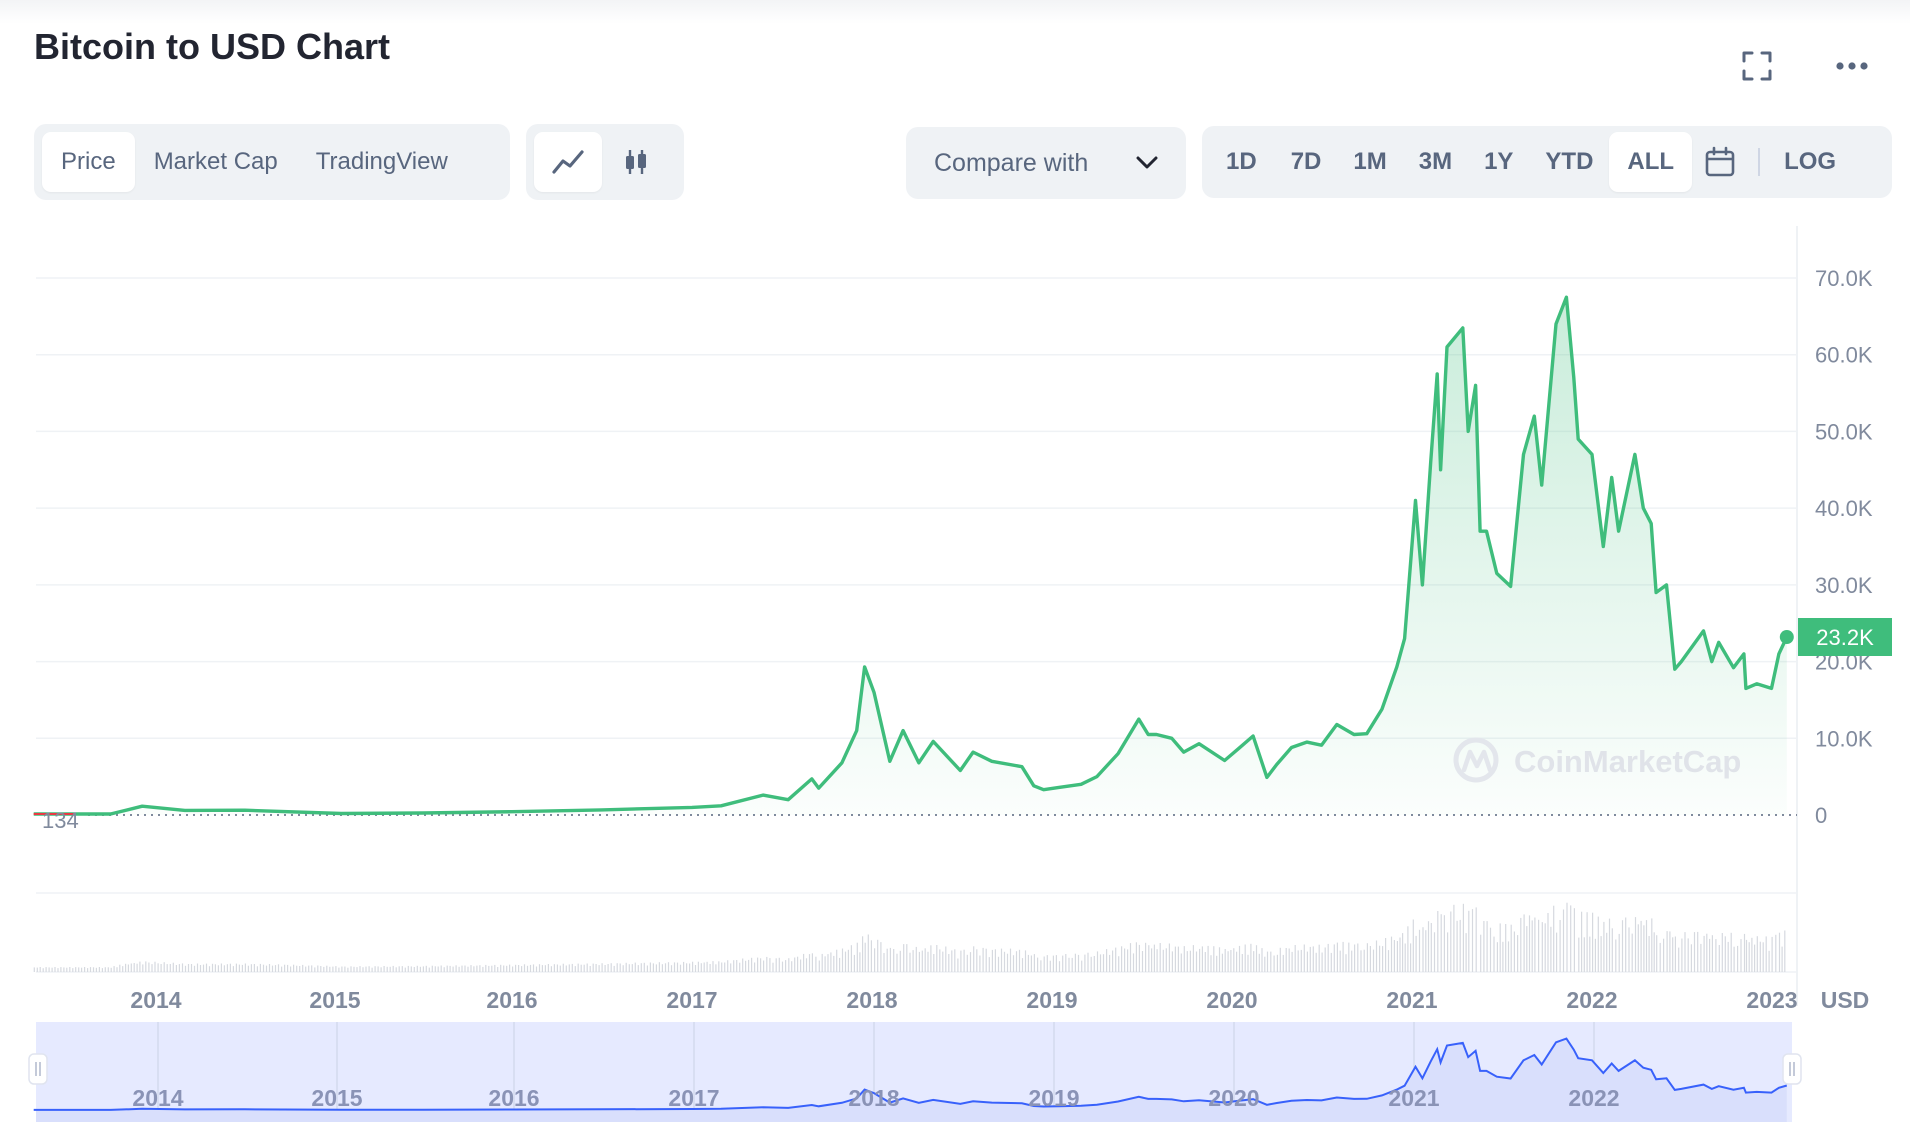 The image size is (1910, 1136). I want to click on calendar-icon, so click(1720, 161).